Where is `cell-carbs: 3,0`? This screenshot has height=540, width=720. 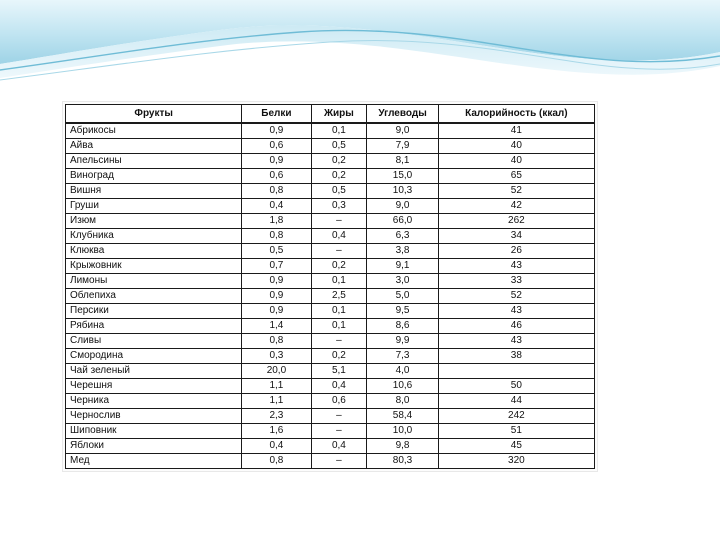 cell-carbs: 3,0 is located at coordinates (402, 281).